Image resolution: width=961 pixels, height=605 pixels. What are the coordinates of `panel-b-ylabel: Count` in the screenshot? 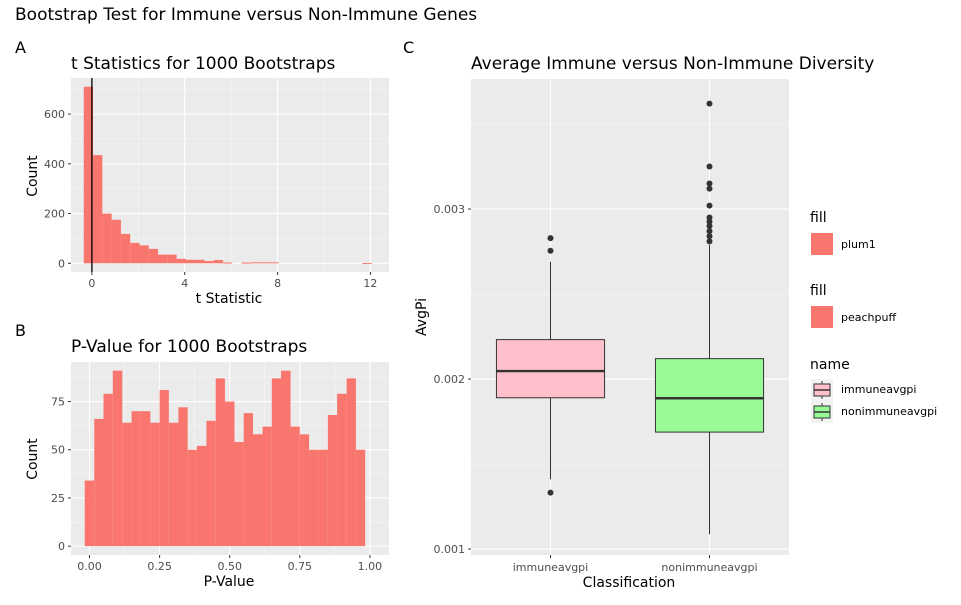 It's located at (33, 459).